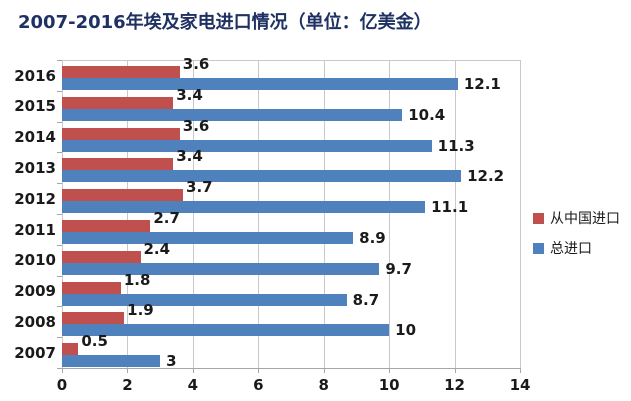  What do you see at coordinates (406, 330) in the screenshot?
I see `data-label-total: 10` at bounding box center [406, 330].